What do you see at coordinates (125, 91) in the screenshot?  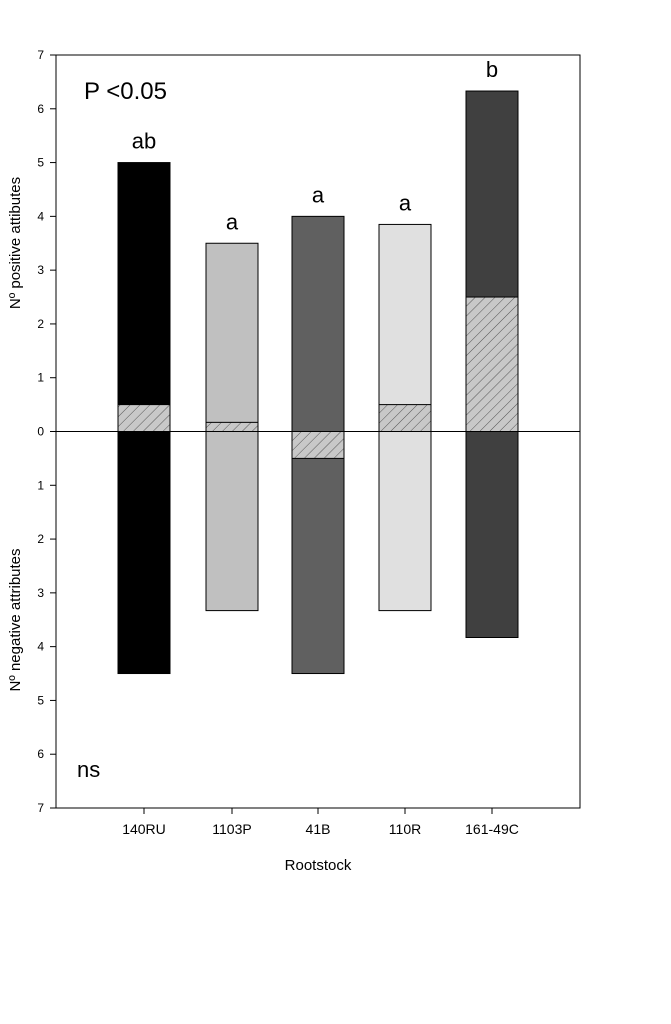 I see `stat-top-label: P <0.05` at bounding box center [125, 91].